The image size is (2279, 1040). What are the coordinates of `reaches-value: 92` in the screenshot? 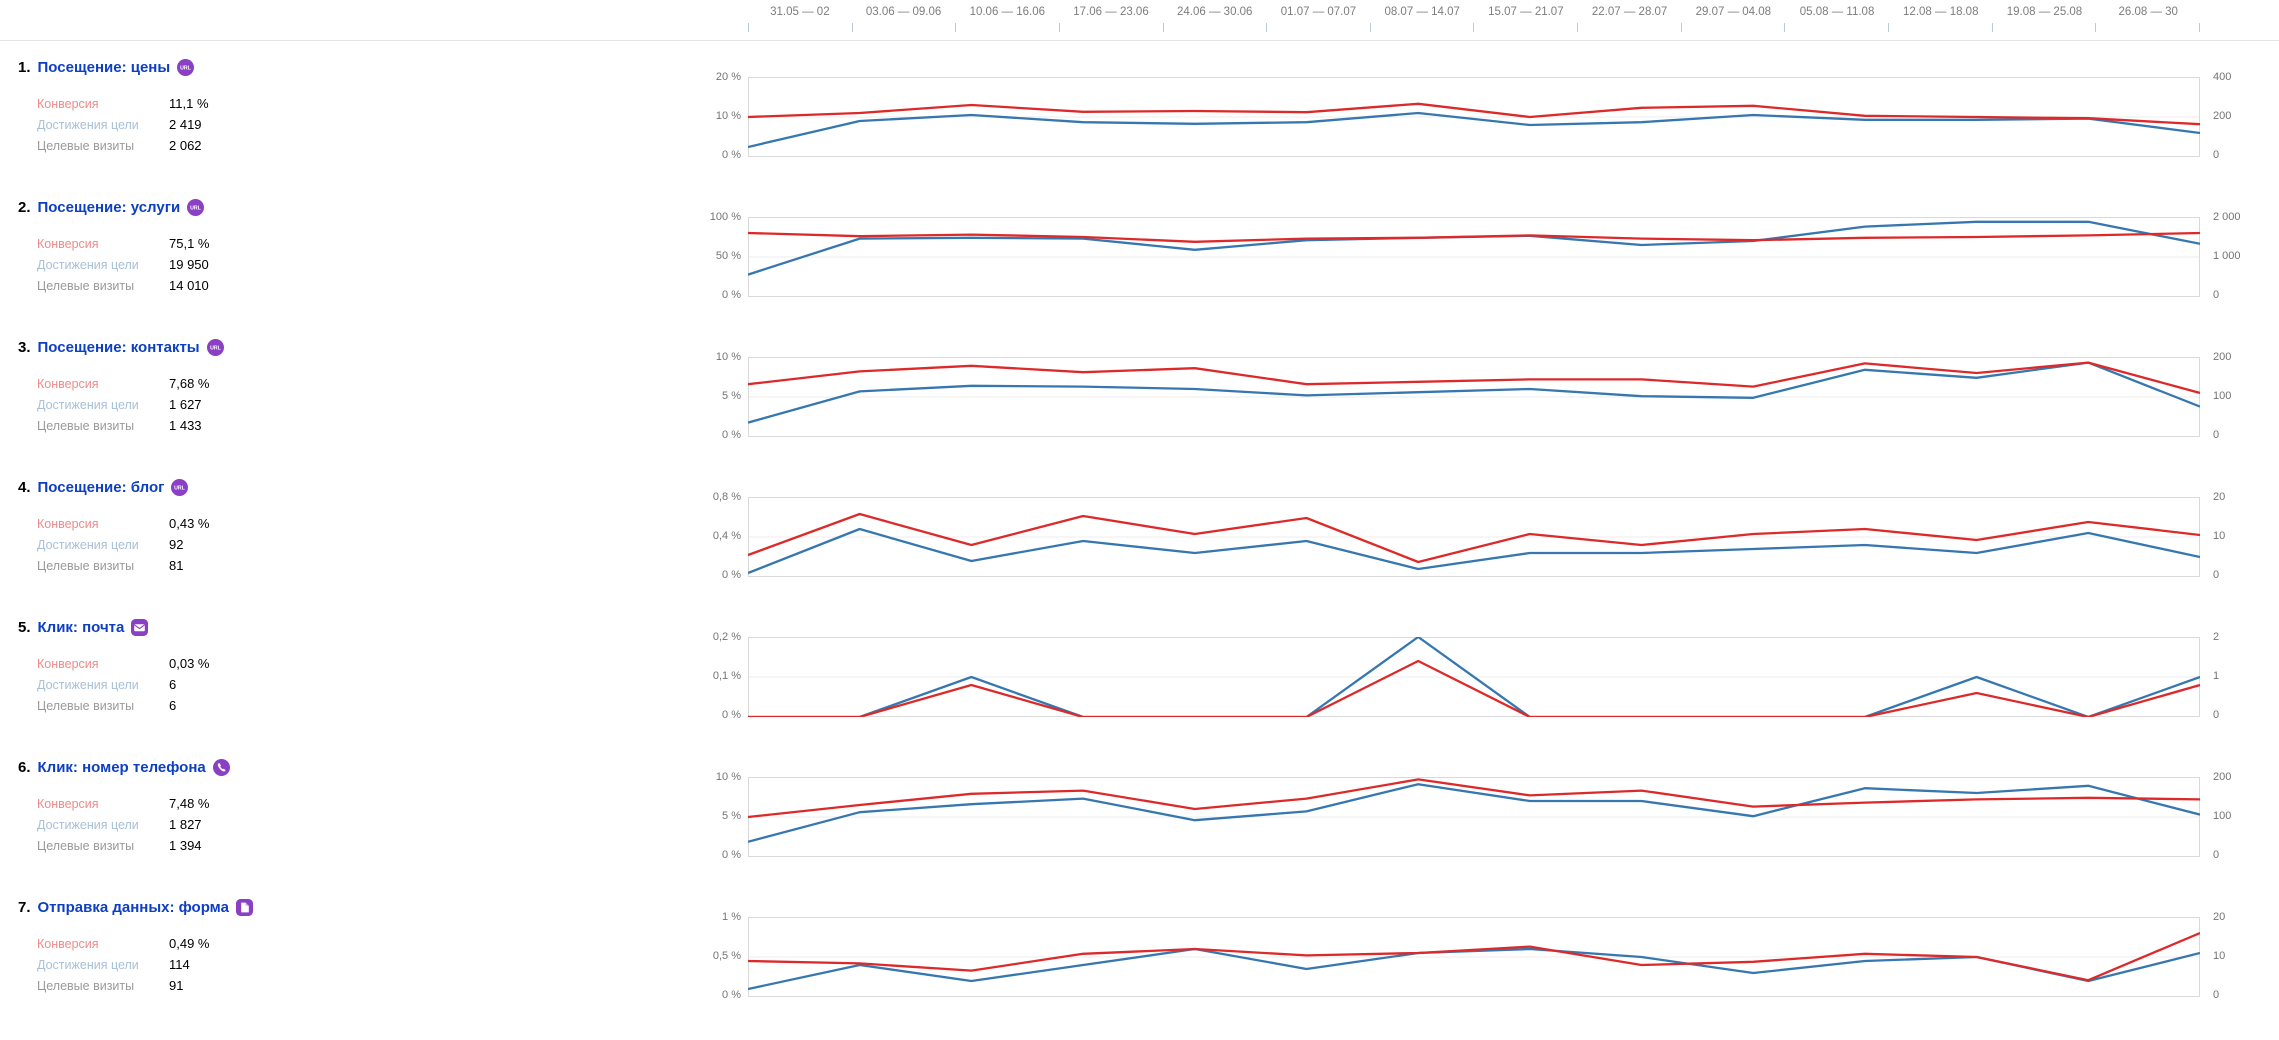 It's located at (176, 544).